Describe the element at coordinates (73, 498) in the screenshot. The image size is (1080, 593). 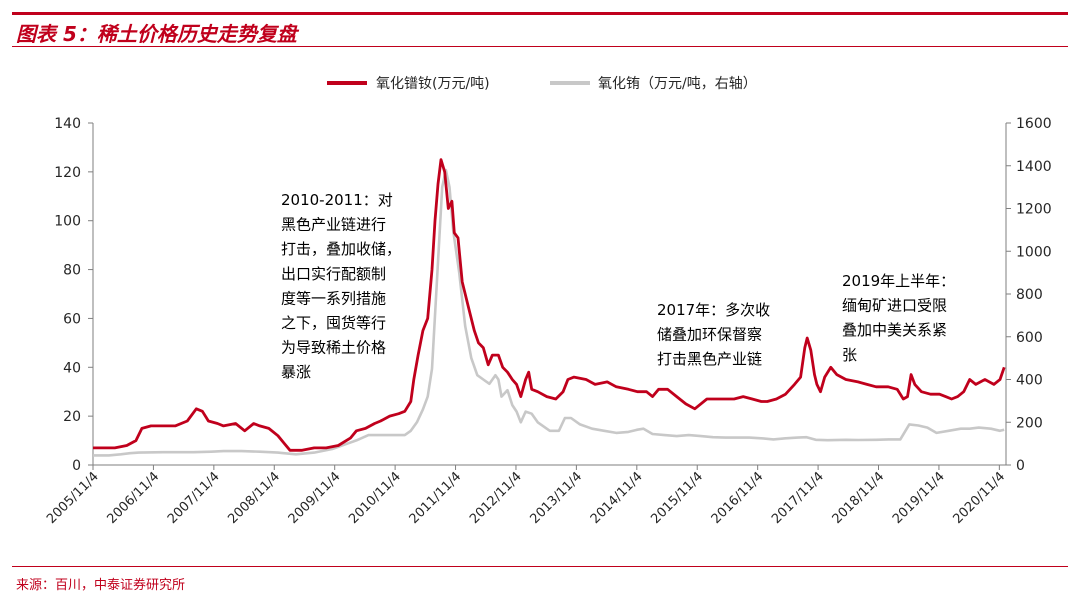
I see `x-tick-label: 2005/11/4` at that location.